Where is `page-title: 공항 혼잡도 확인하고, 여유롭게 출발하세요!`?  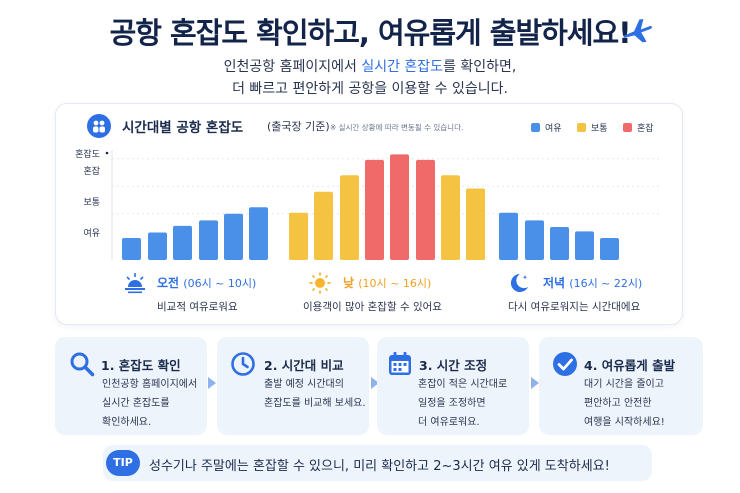
page-title: 공항 혼잡도 확인하고, 여유롭게 출발하세요! is located at coordinates (370, 33).